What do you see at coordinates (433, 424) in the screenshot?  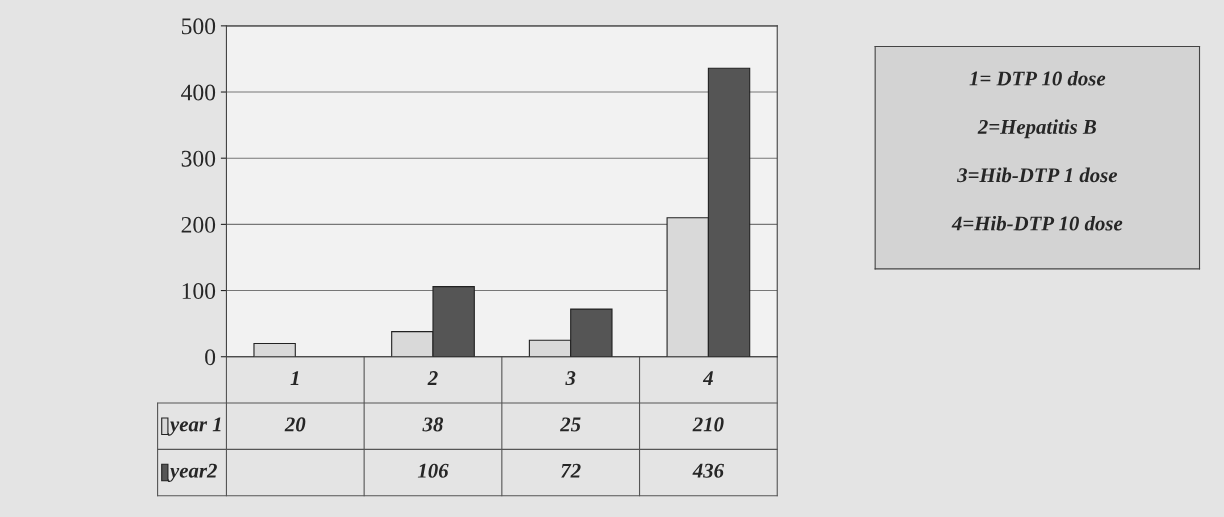 I see `data-label: 38` at bounding box center [433, 424].